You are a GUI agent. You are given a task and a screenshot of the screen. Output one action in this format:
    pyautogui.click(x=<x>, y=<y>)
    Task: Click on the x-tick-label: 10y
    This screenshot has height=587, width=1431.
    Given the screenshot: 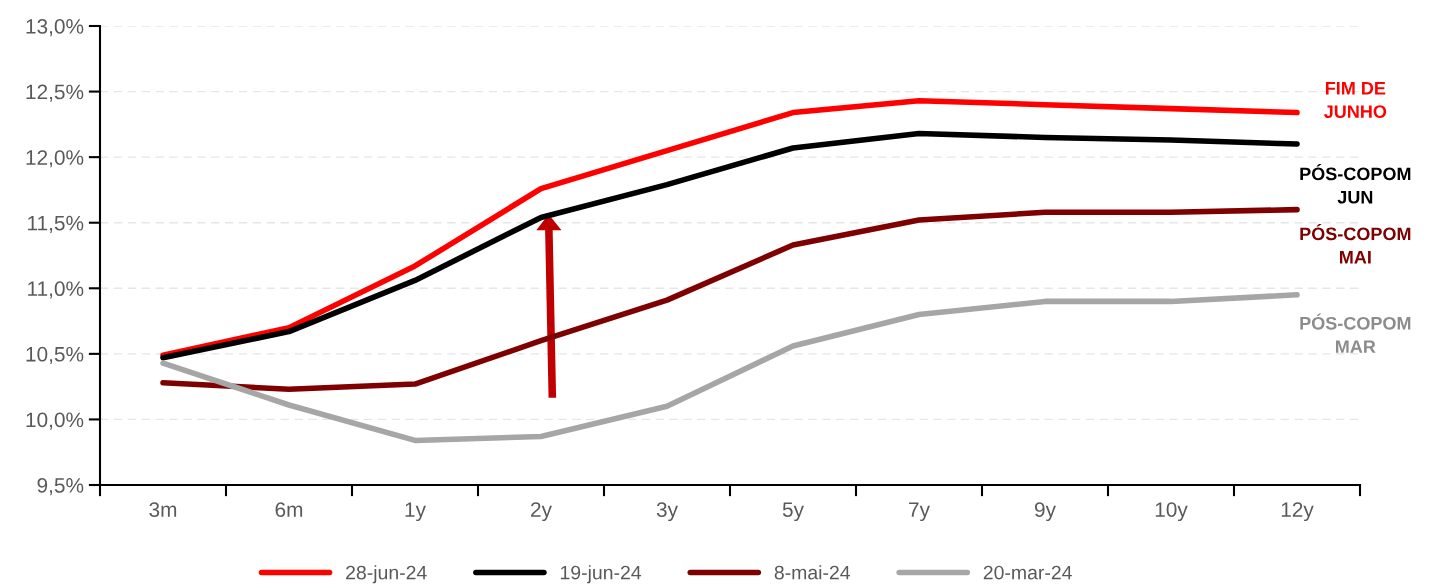 What is the action you would take?
    pyautogui.click(x=1171, y=512)
    